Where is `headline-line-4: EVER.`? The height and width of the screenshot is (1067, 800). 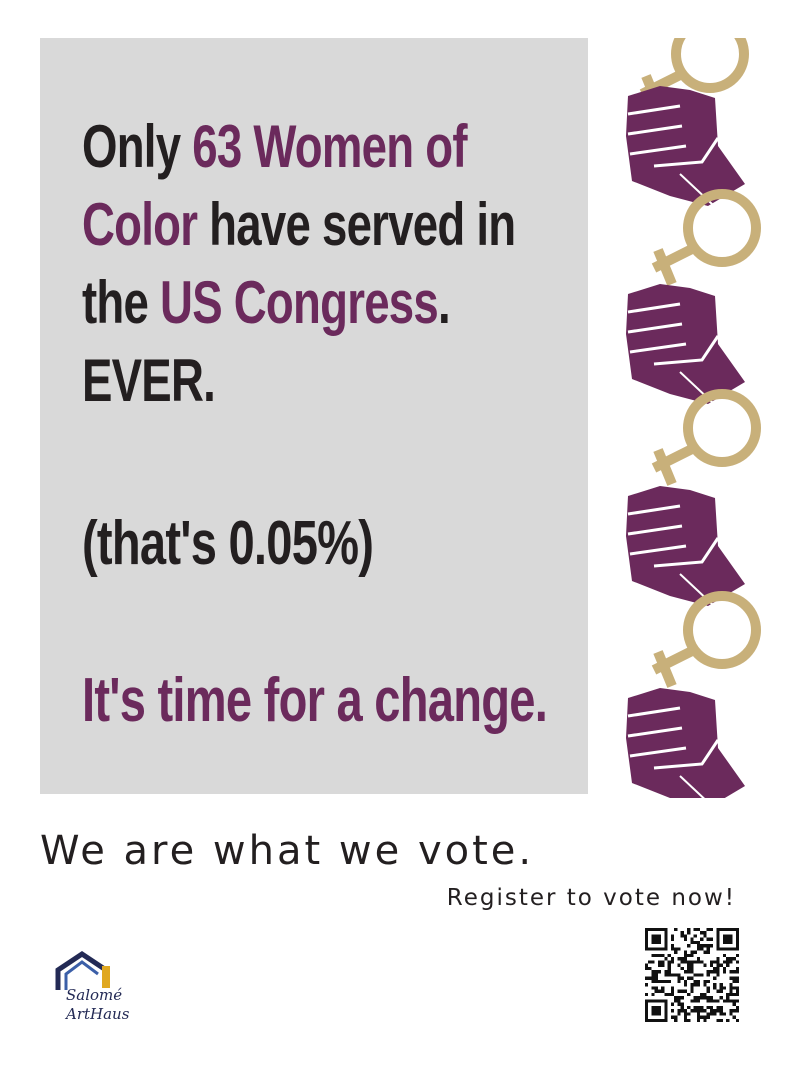 headline-line-4: EVER. is located at coordinates (149, 380).